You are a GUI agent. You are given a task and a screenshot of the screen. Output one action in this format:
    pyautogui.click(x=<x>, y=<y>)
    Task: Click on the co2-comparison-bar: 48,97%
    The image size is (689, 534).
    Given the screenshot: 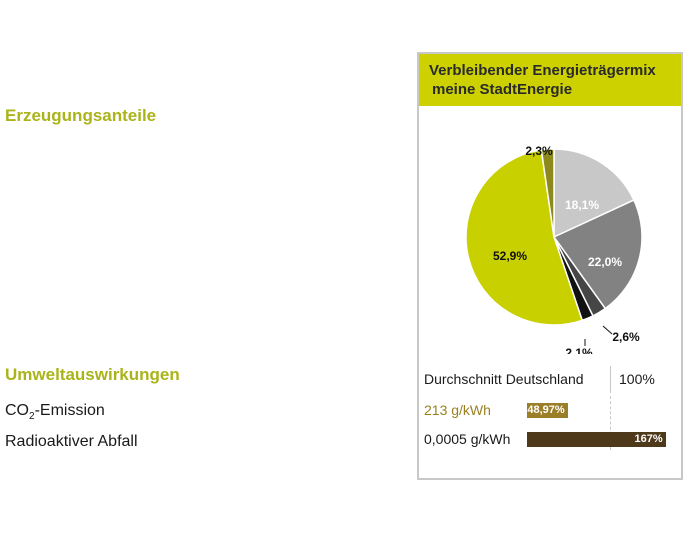 What is the action you would take?
    pyautogui.click(x=547, y=410)
    